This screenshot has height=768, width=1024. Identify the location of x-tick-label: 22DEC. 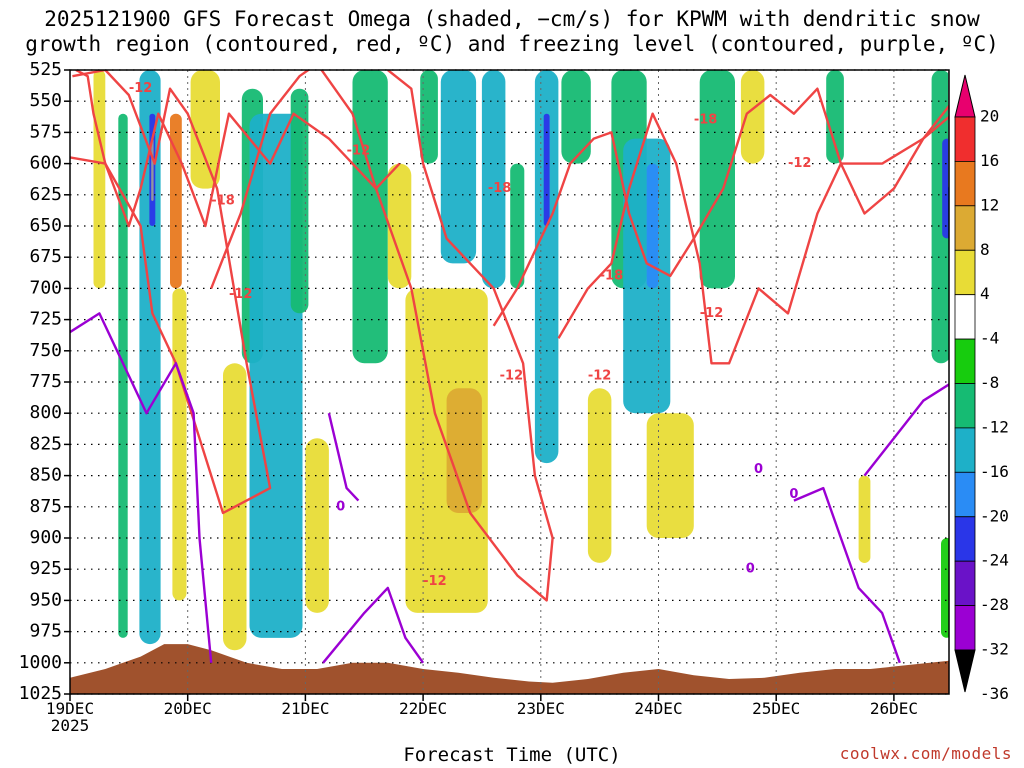
(423, 708).